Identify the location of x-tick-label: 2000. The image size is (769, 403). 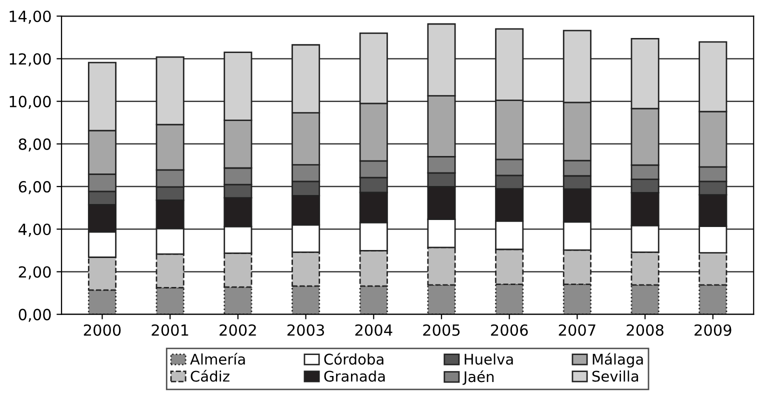
(102, 330).